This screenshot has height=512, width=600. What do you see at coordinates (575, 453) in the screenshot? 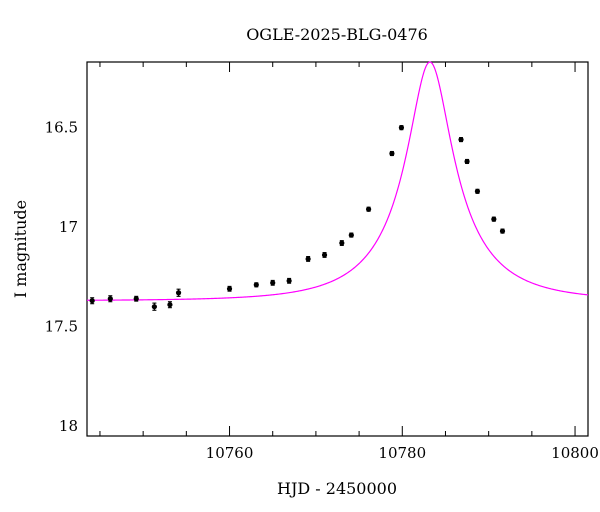
I see `x-tick-label: 10800` at bounding box center [575, 453].